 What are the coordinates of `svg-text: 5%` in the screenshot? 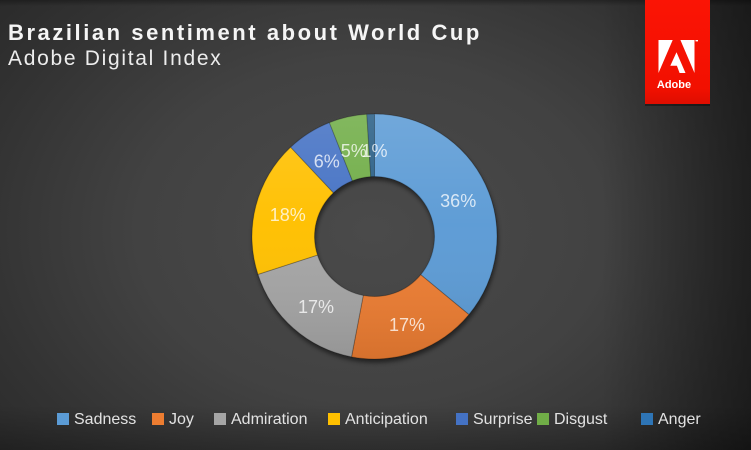 It's located at (354, 151).